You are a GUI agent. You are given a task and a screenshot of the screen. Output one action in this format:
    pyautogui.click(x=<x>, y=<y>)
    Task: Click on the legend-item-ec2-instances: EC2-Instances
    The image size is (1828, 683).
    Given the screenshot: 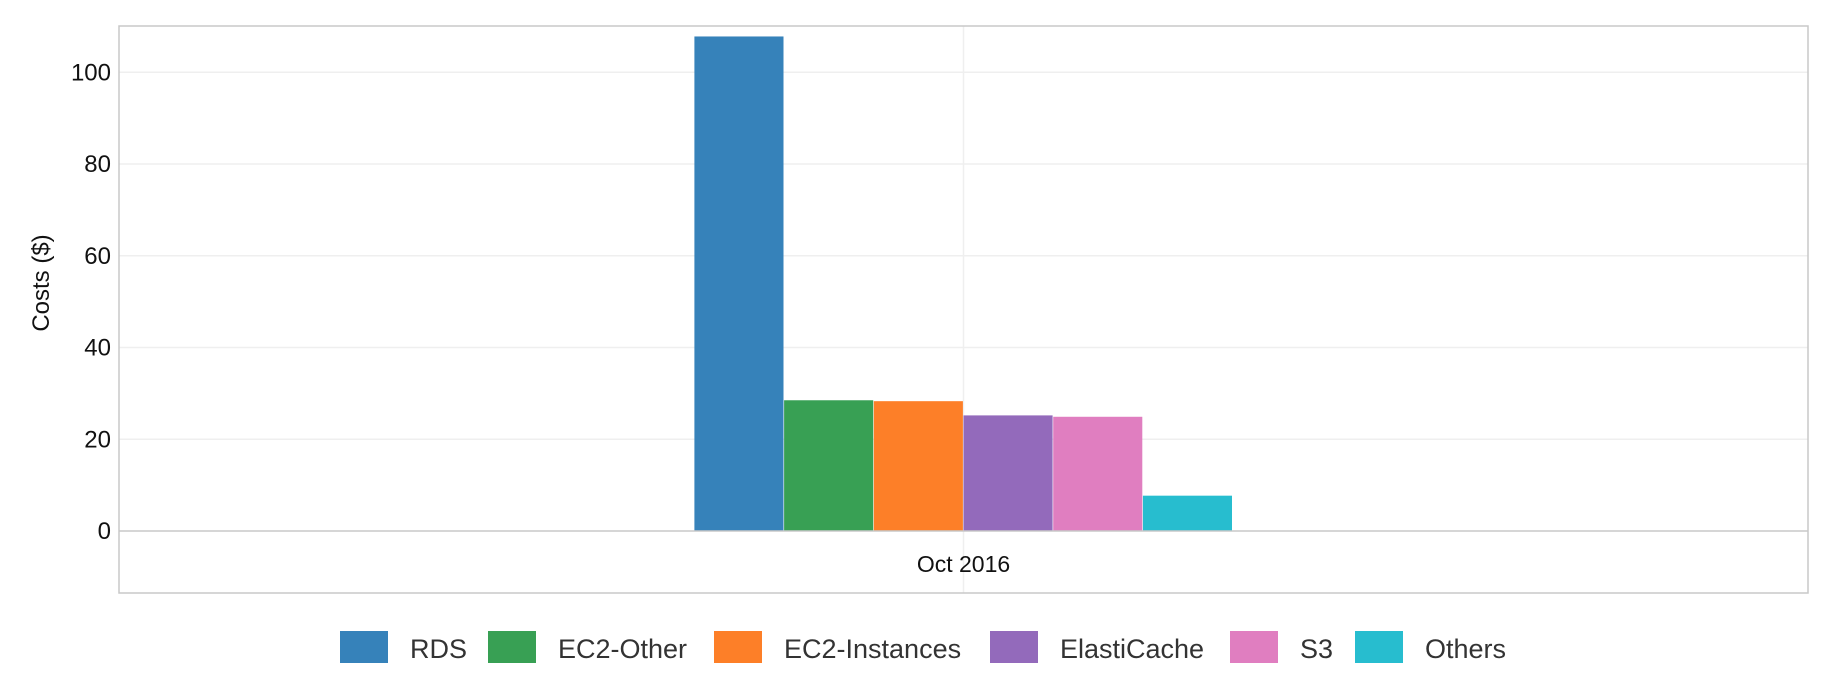 What is the action you would take?
    pyautogui.click(x=837, y=647)
    